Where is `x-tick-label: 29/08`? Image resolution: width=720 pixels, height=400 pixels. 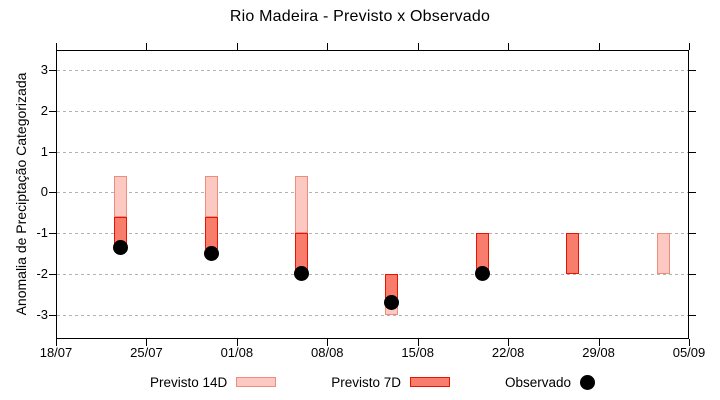
x-tick-label: 29/08 is located at coordinates (598, 352).